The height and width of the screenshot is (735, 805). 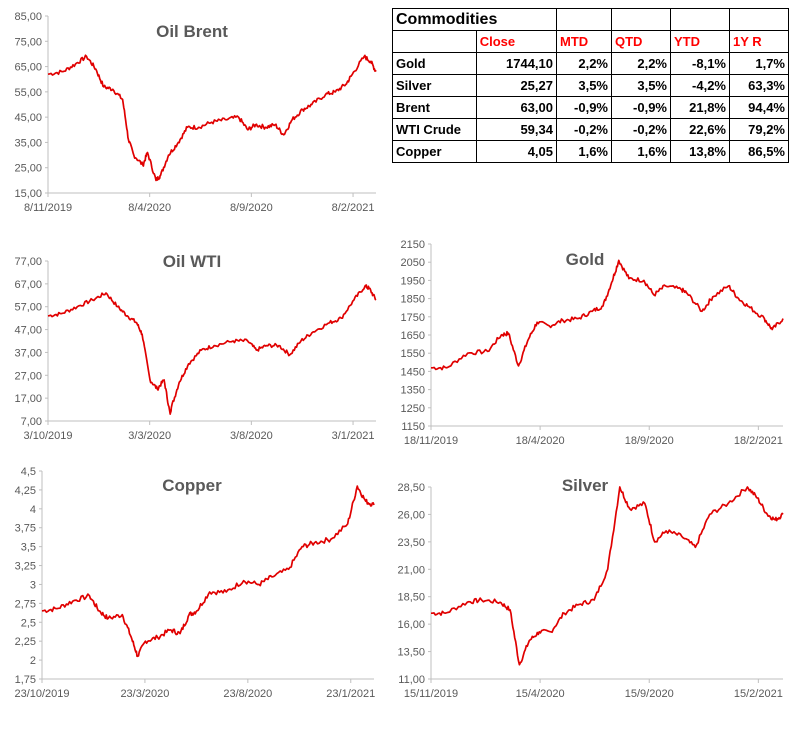 What do you see at coordinates (192, 485) in the screenshot?
I see `copper-chart-title: Copper` at bounding box center [192, 485].